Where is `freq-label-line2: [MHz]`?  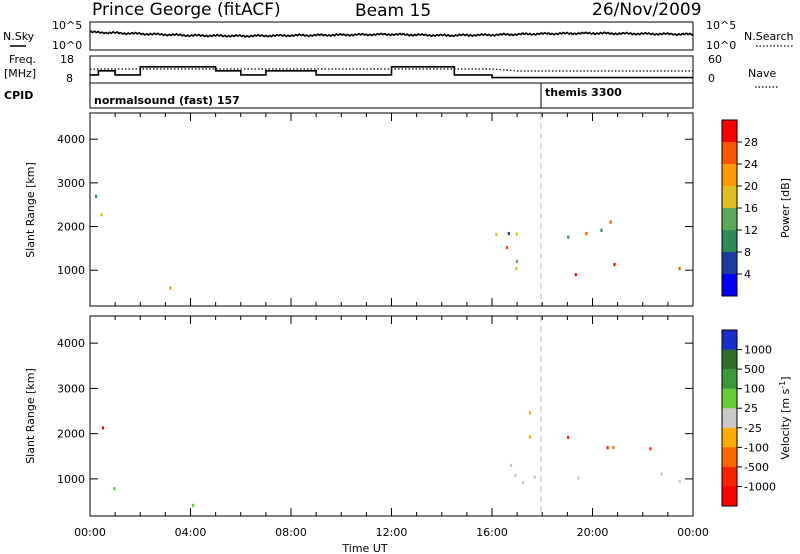 freq-label-line2: [MHz] is located at coordinates (20, 73).